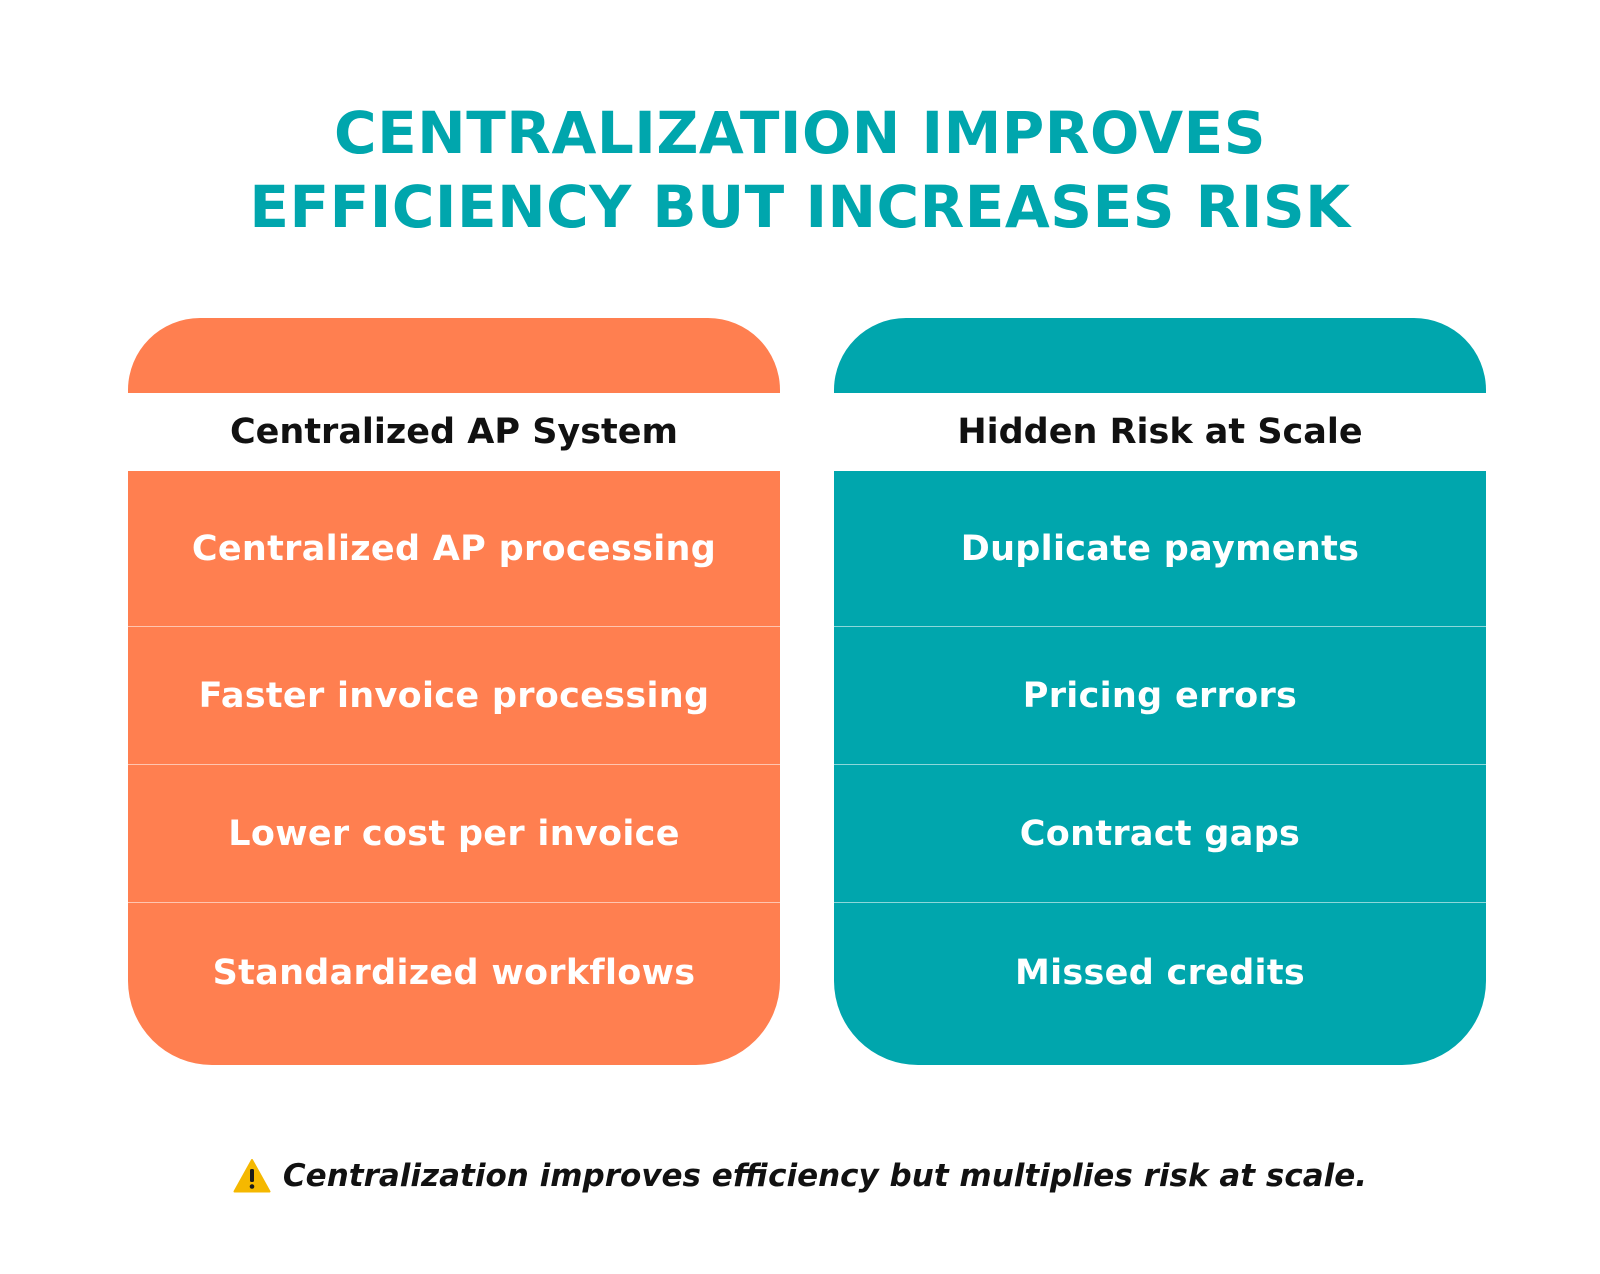  What do you see at coordinates (252, 1176) in the screenshot?
I see `warning-icon` at bounding box center [252, 1176].